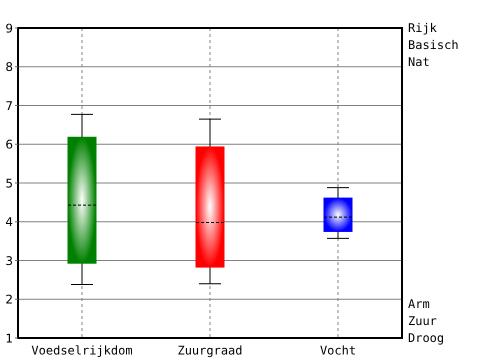 The height and width of the screenshot is (360, 500). I want to click on x-tick-label: Voedselrijkdom, so click(82, 351).